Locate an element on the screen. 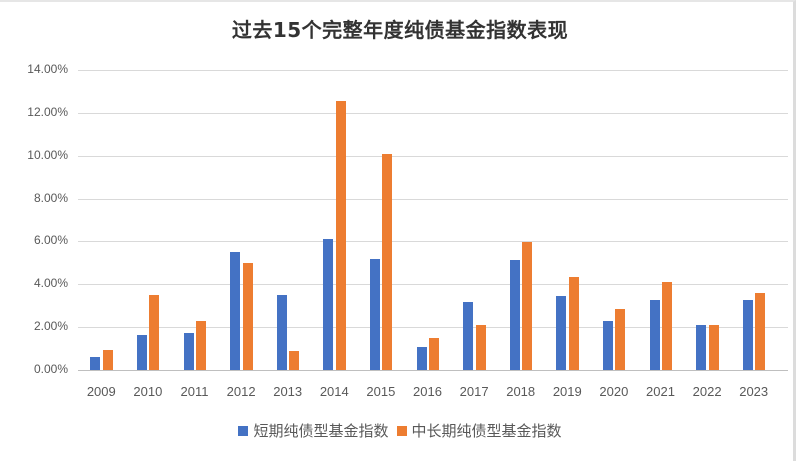 The width and height of the screenshot is (800, 463). legend-item-mid-long-term: 中长期纯债型基金指数 is located at coordinates (479, 430).